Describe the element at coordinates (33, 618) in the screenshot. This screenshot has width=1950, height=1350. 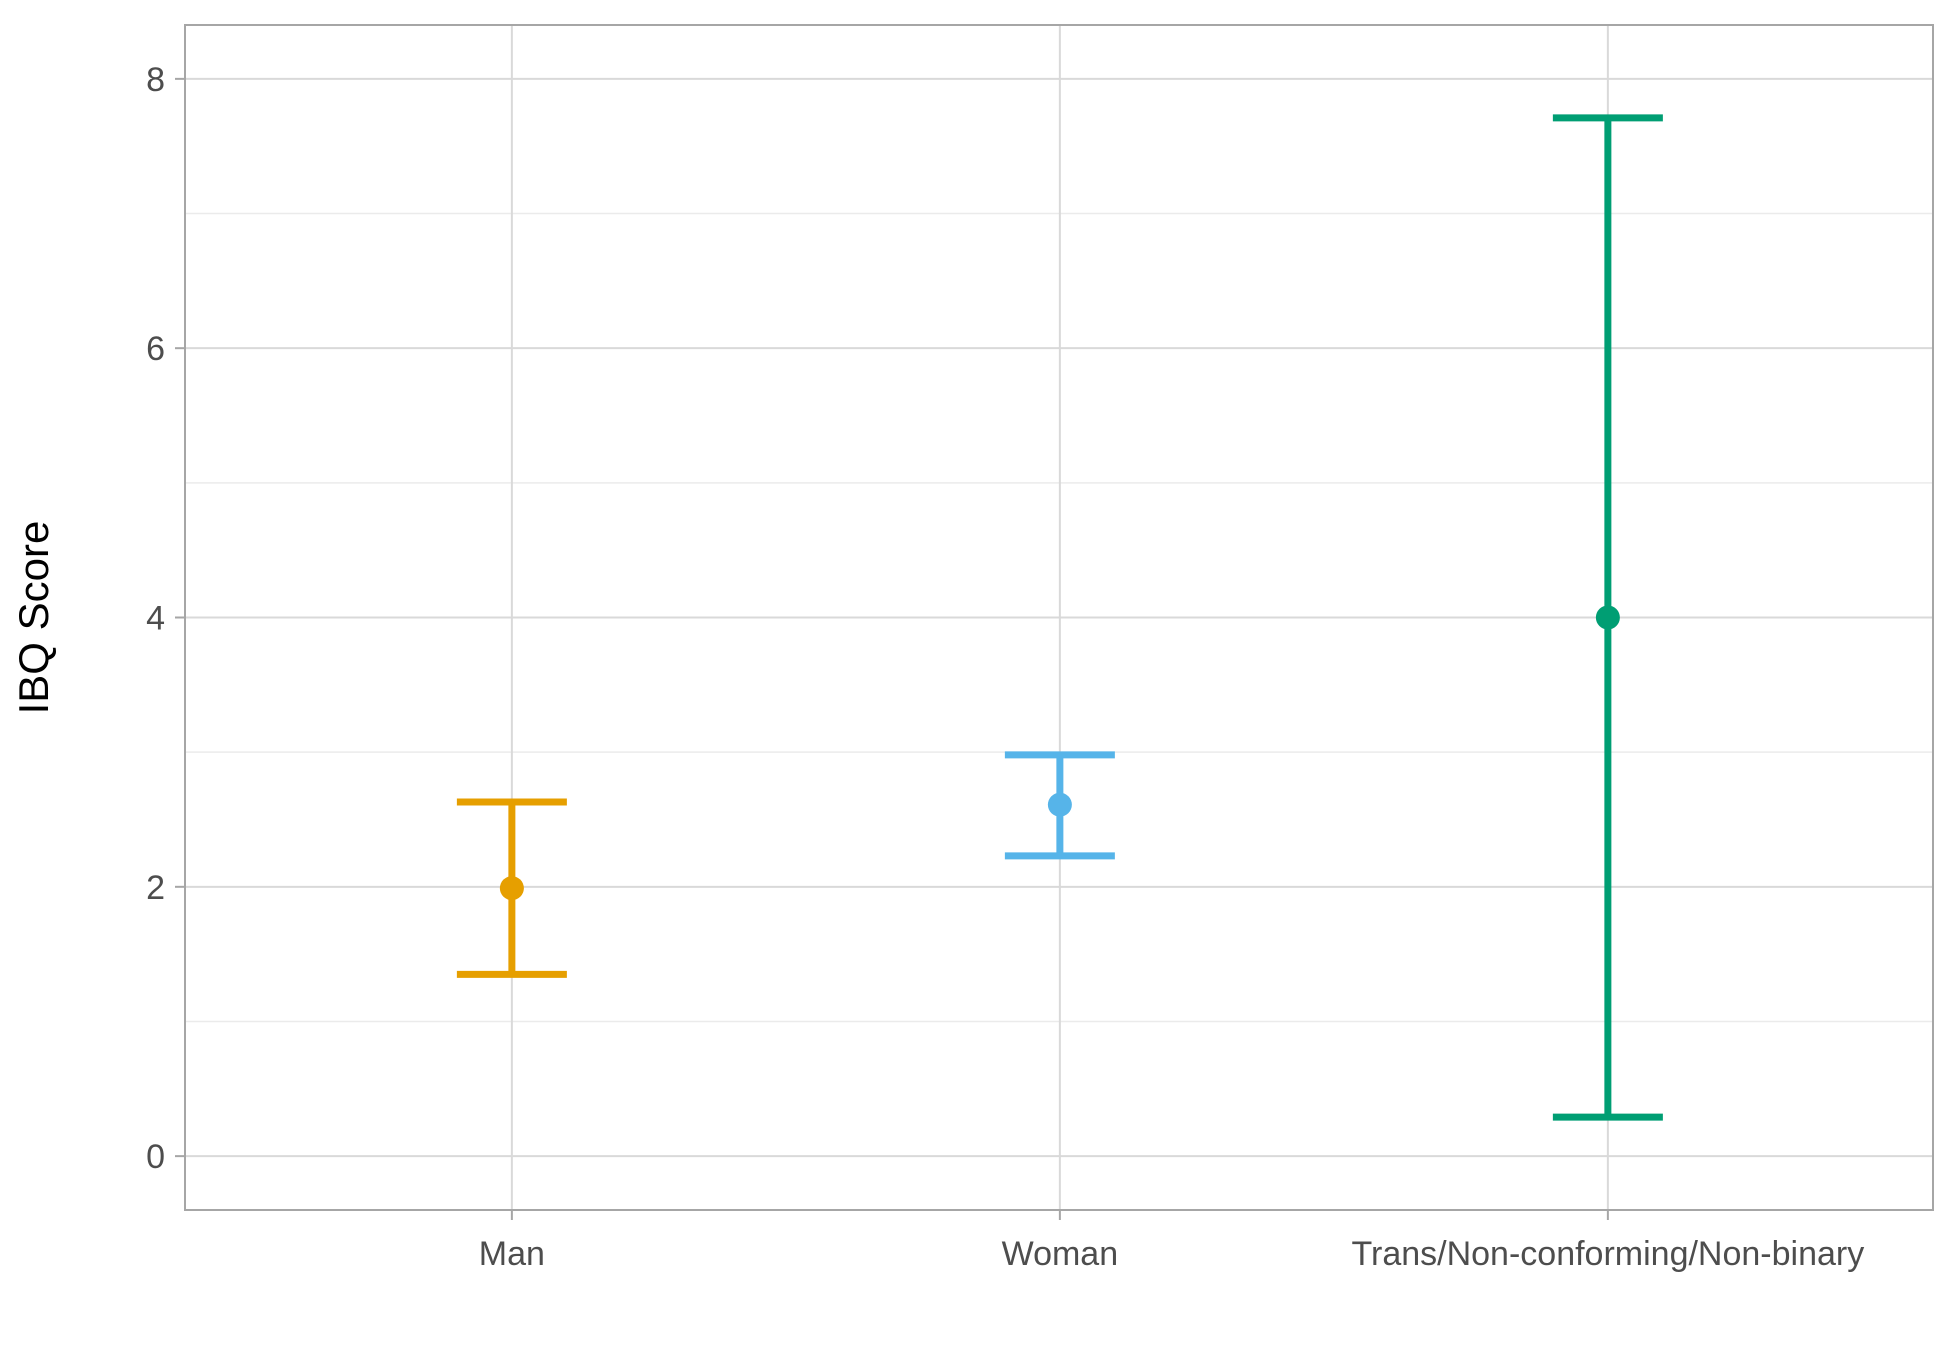
I see `y-axis-title: IBQ Score` at that location.